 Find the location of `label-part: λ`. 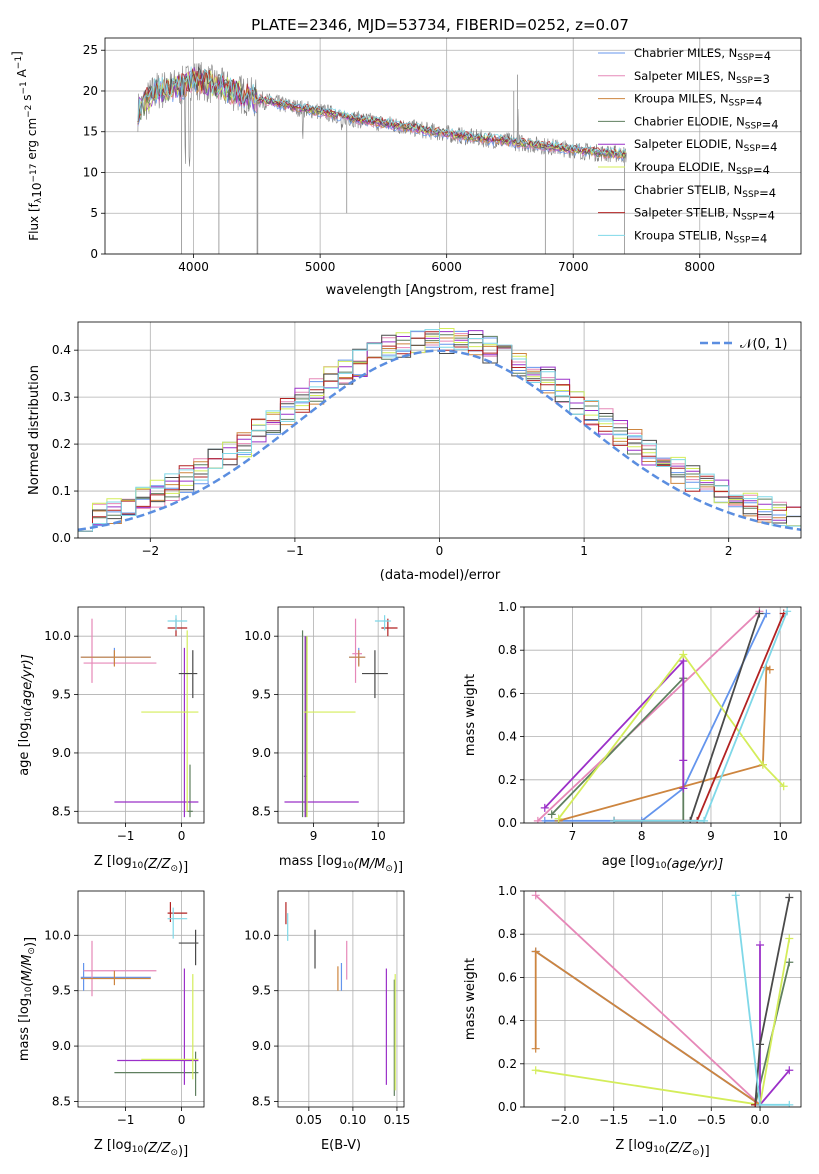

label-part: λ is located at coordinates (39, 200).